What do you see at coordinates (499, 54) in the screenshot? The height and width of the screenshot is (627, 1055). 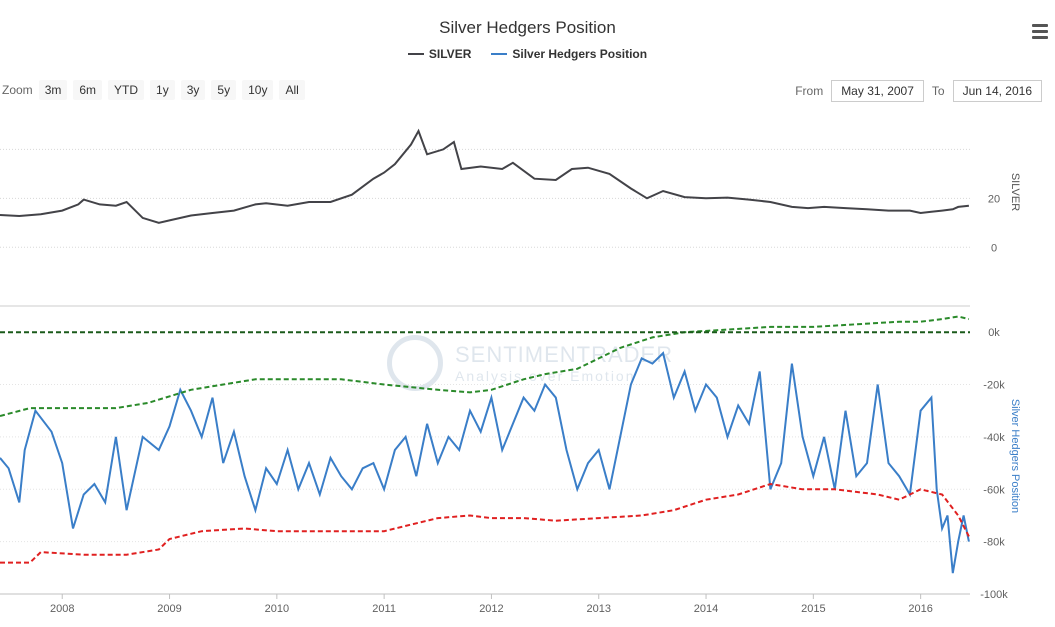 I see `legend-swatch-hedgers` at bounding box center [499, 54].